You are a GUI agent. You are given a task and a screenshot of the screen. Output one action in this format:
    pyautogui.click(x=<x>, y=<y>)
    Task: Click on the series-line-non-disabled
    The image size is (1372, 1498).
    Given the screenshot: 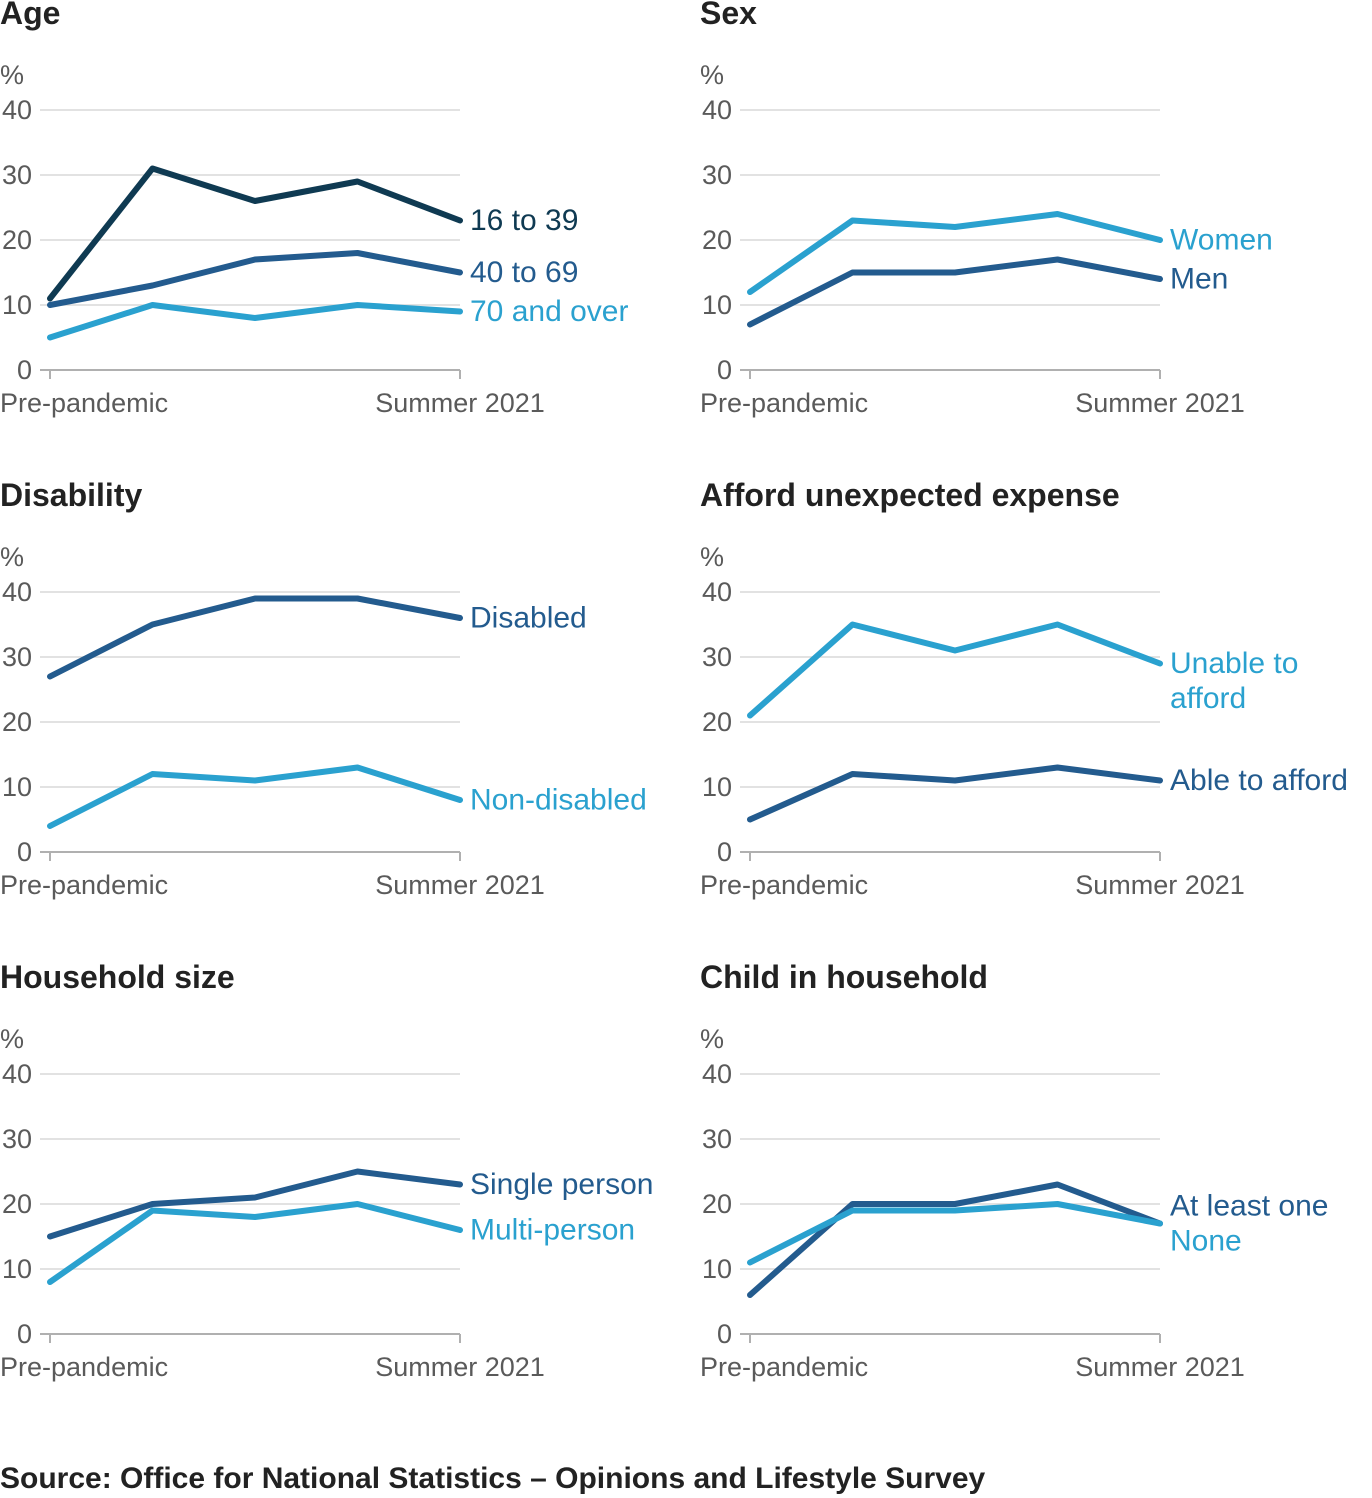 What is the action you would take?
    pyautogui.click(x=255, y=796)
    